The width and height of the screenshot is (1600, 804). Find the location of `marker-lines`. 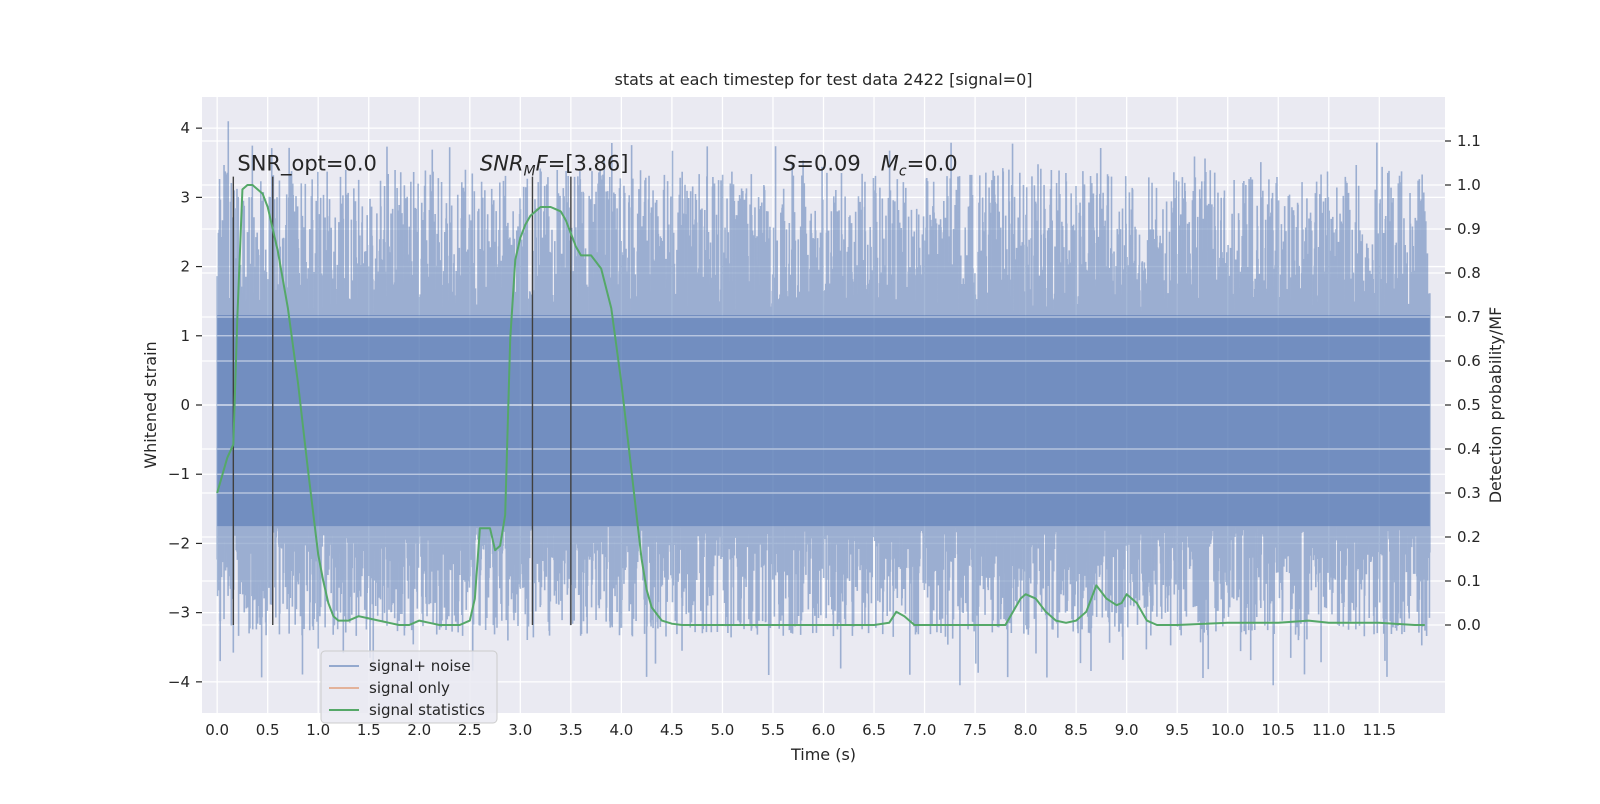

marker-lines is located at coordinates (402, 400).